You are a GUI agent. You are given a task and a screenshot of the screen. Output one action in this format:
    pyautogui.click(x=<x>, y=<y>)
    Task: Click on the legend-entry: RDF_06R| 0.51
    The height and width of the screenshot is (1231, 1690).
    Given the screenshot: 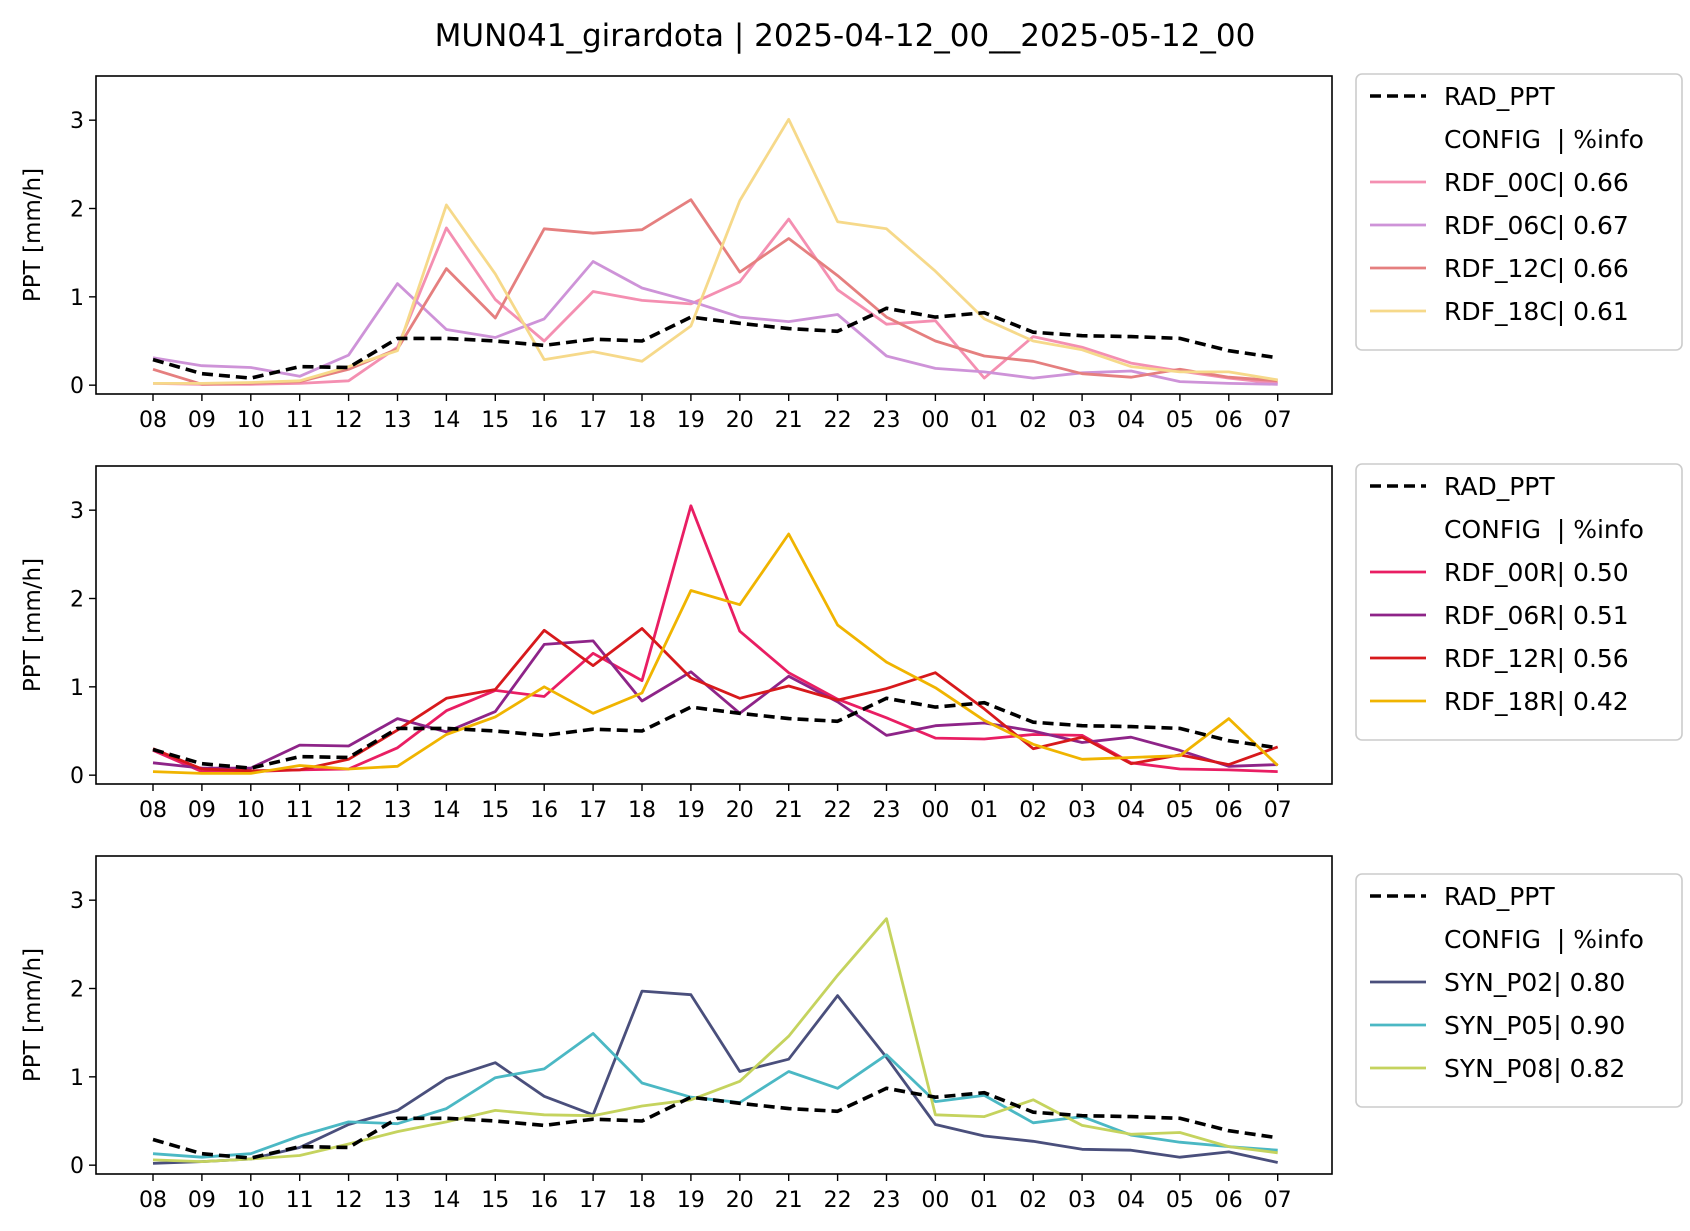 What is the action you would take?
    pyautogui.click(x=1536, y=615)
    